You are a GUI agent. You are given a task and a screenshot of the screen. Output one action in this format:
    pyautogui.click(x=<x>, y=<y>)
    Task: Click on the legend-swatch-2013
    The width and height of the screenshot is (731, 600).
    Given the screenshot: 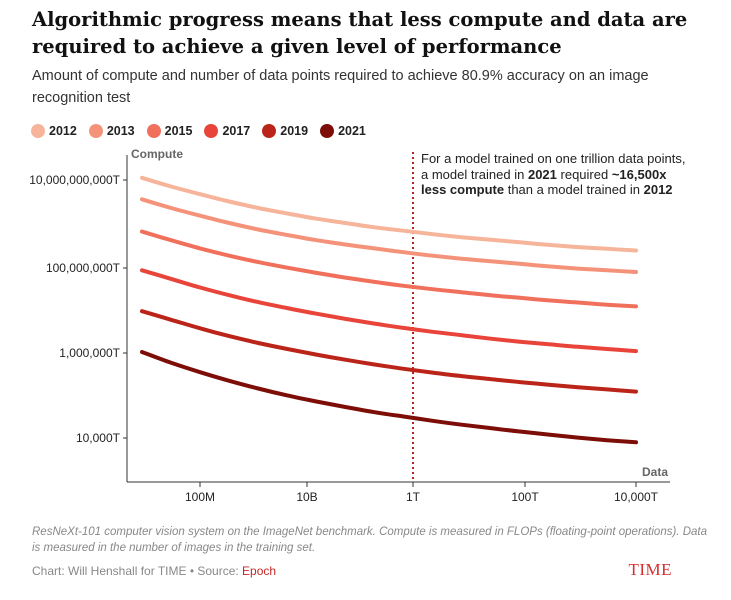 What is the action you would take?
    pyautogui.click(x=95, y=131)
    